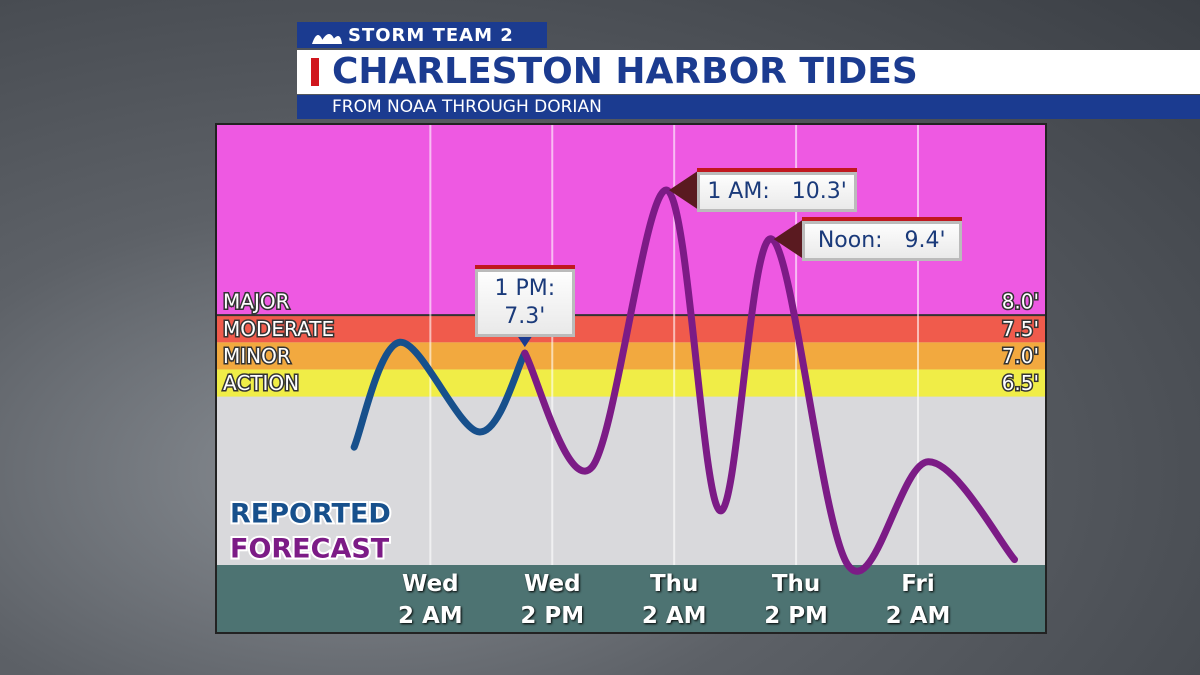 The width and height of the screenshot is (1200, 675). I want to click on title-bar, so click(748, 72).